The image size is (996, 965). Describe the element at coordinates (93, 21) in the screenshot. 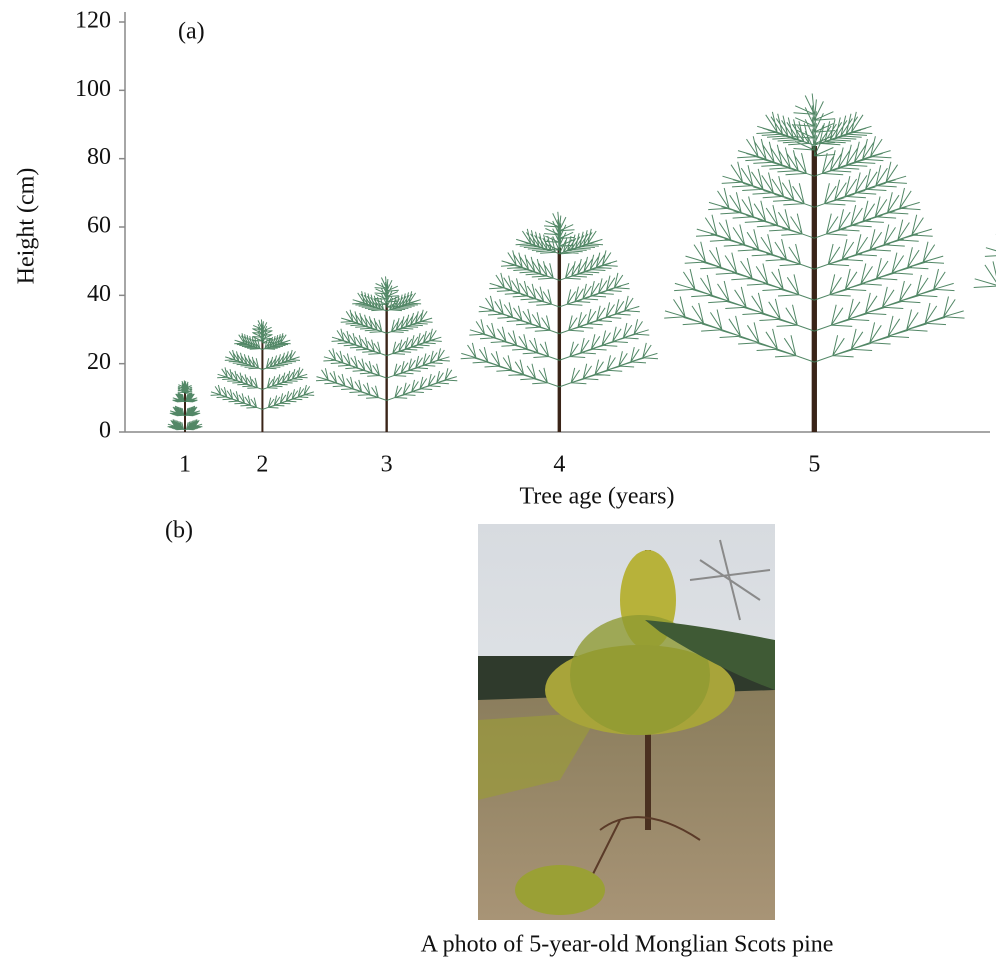

I see `y-tick-label: 120` at that location.